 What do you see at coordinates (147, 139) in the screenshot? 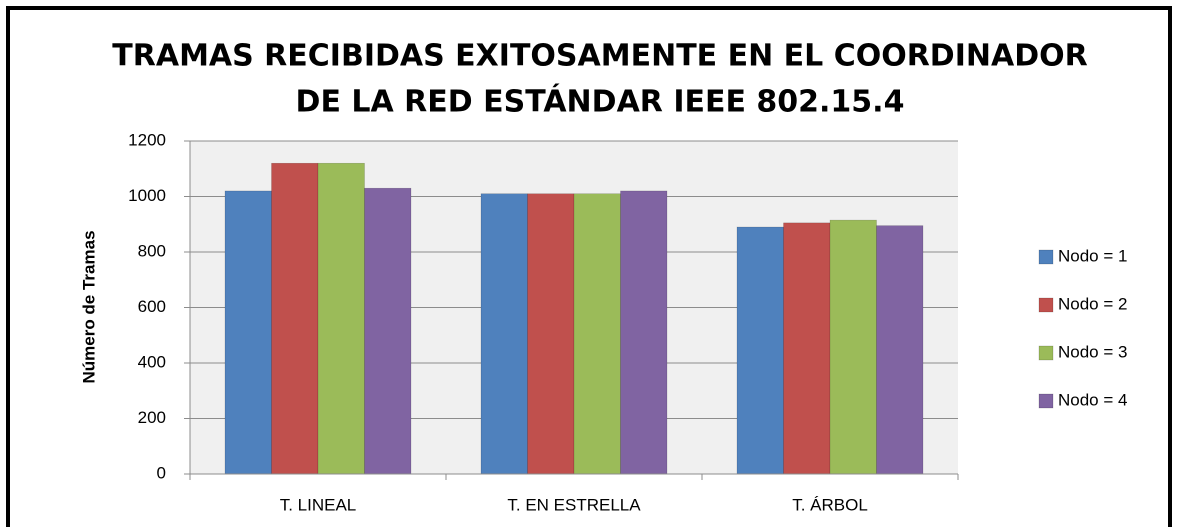
I see `y-tick-label: 1200` at bounding box center [147, 139].